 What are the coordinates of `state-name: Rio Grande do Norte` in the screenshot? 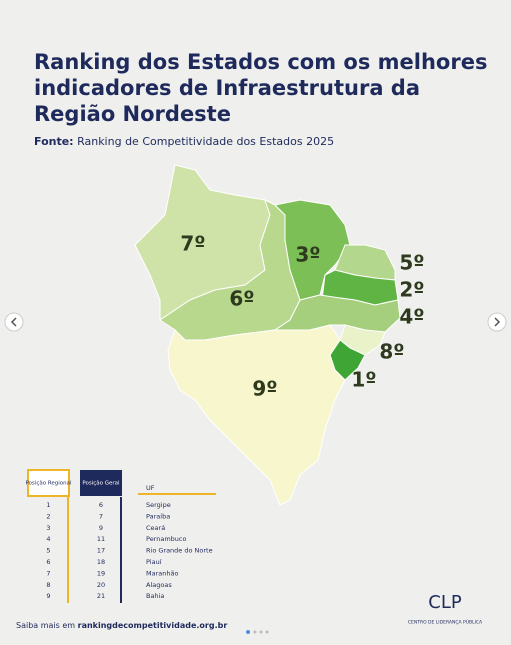 It's located at (179, 551).